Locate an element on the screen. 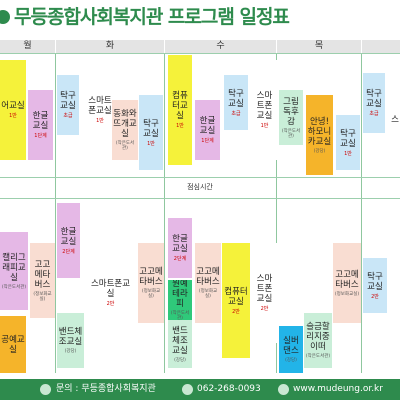 This screenshot has width=400, height=400. info-icon is located at coordinates (45, 389).